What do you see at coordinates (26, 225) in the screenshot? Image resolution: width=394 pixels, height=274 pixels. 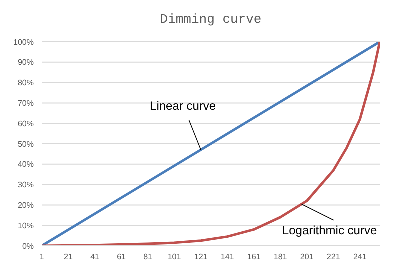 I see `y-tick-label: 10%` at bounding box center [26, 225].